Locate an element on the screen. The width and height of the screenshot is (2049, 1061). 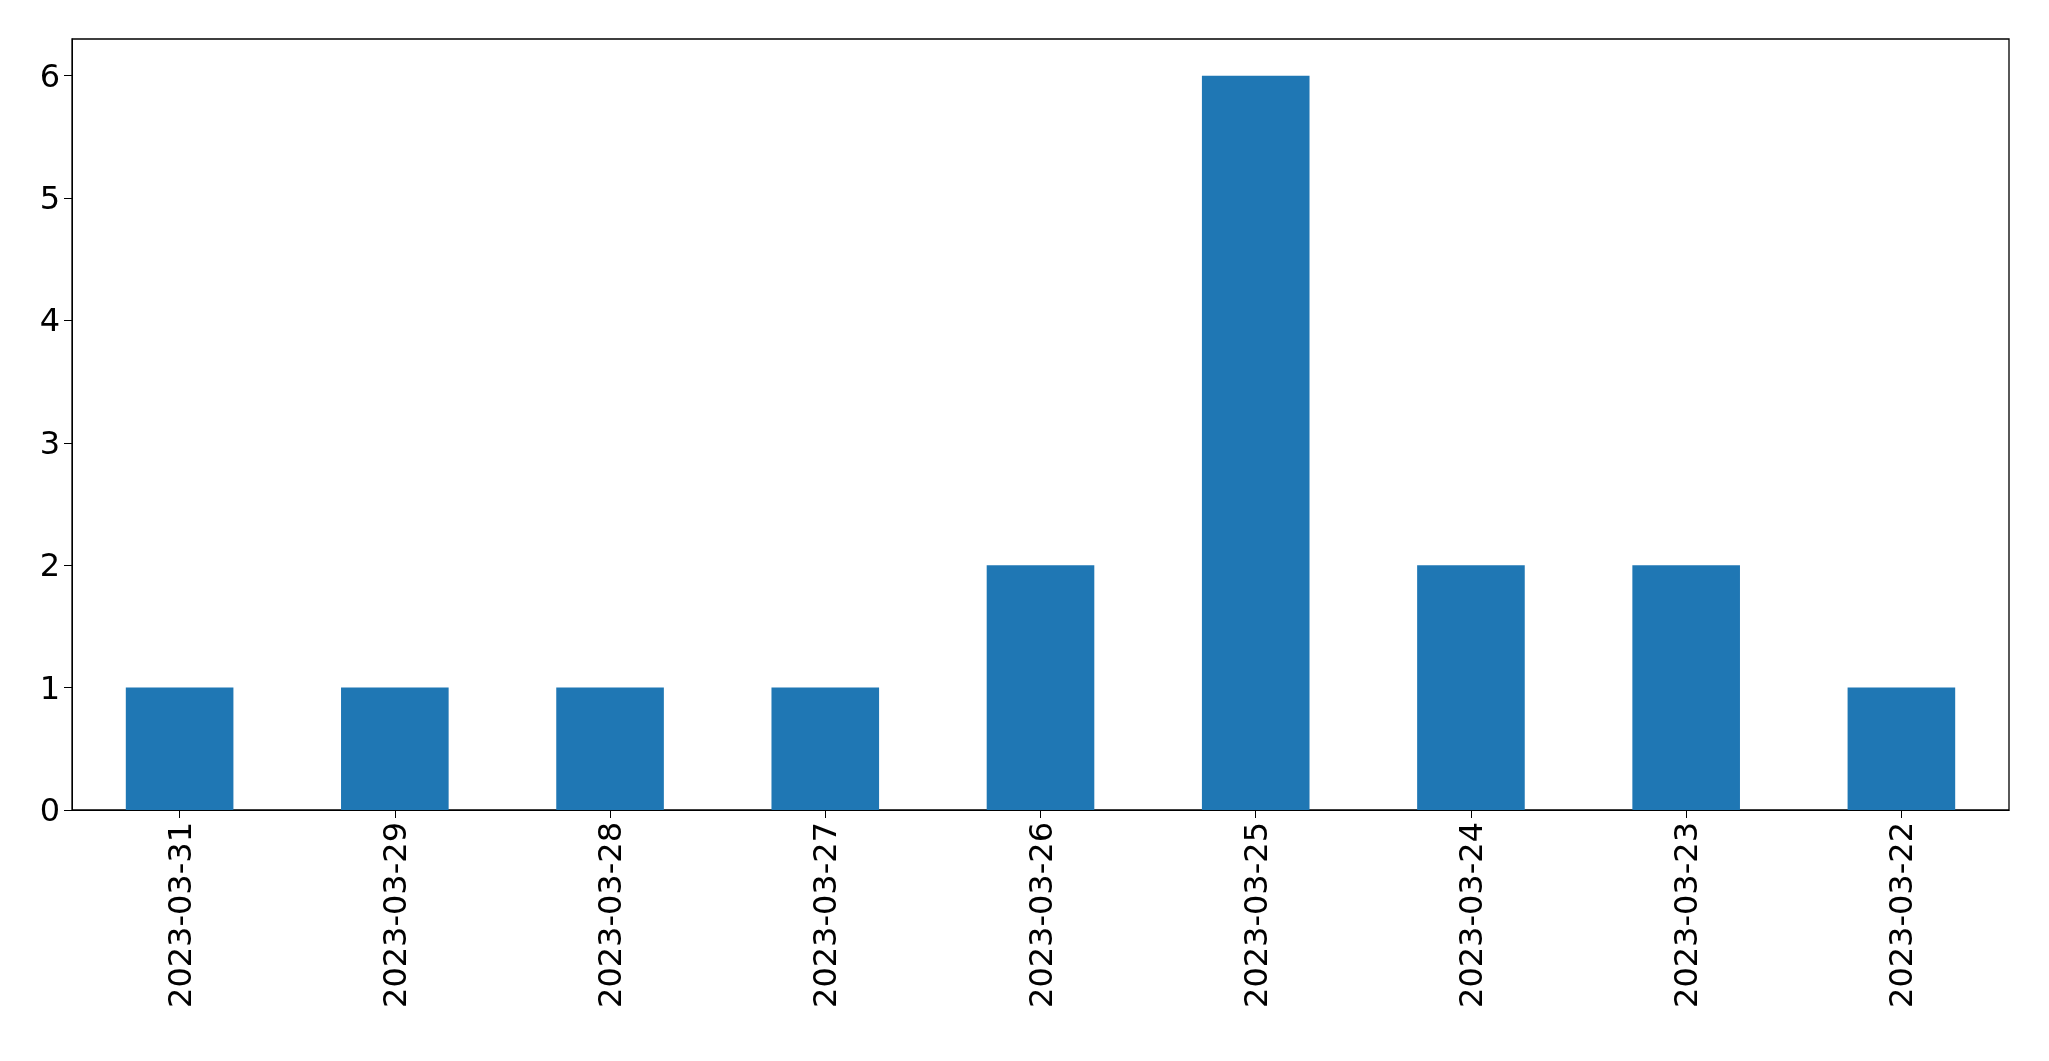
y-tick-label: 2 is located at coordinates (49, 565).